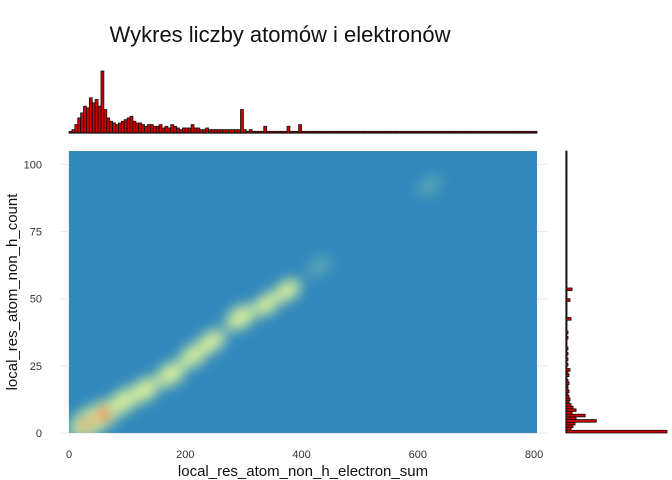 The width and height of the screenshot is (672, 480). What do you see at coordinates (303, 471) in the screenshot?
I see `x-axis-title: local_res_atom_non_h_electron_sum` at bounding box center [303, 471].